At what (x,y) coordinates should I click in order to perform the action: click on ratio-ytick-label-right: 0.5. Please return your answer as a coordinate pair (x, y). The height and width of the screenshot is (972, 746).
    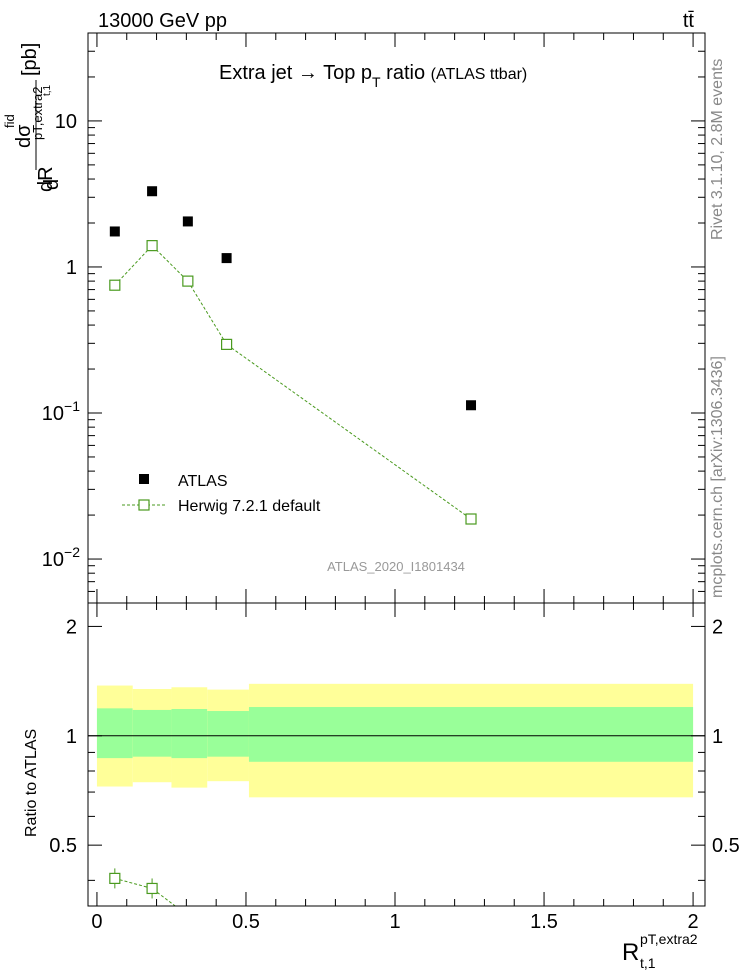
    Looking at the image, I should click on (726, 846).